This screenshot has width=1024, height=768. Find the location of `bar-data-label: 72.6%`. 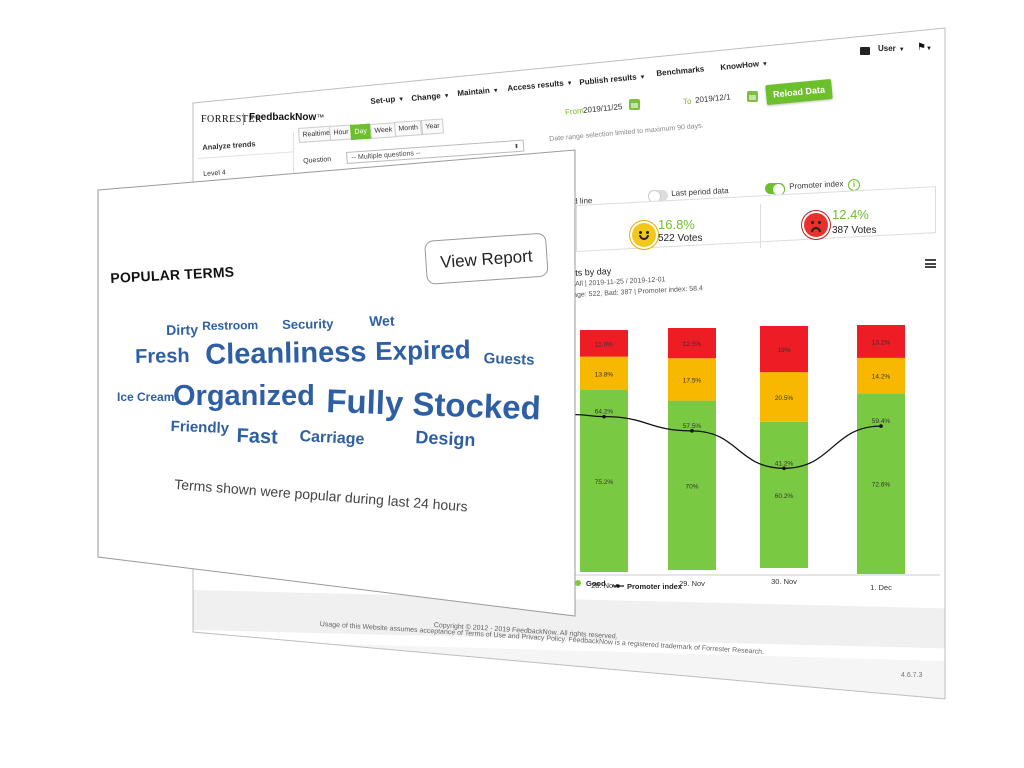

bar-data-label: 72.6% is located at coordinates (881, 485).